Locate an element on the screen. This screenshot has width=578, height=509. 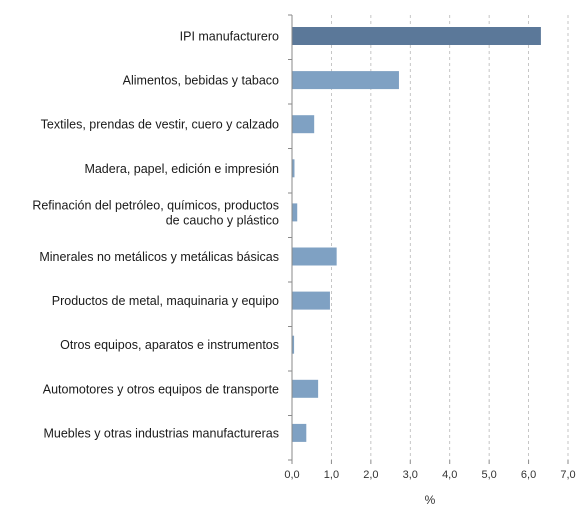
x-axis-title: % is located at coordinates (430, 500).